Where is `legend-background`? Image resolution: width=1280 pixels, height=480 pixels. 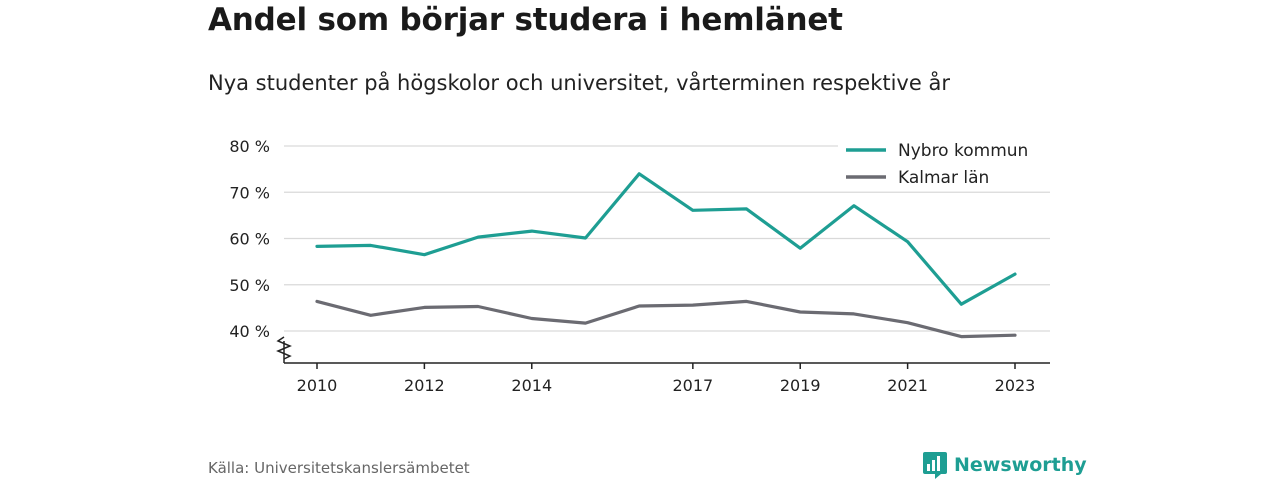
legend-background is located at coordinates (944, 162).